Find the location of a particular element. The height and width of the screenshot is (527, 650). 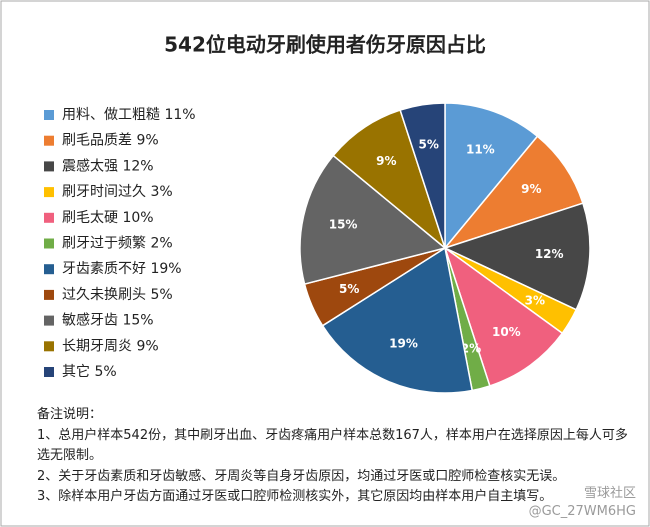

watermark: 雪球社区 @GC_27WM6HG is located at coordinates (582, 503).